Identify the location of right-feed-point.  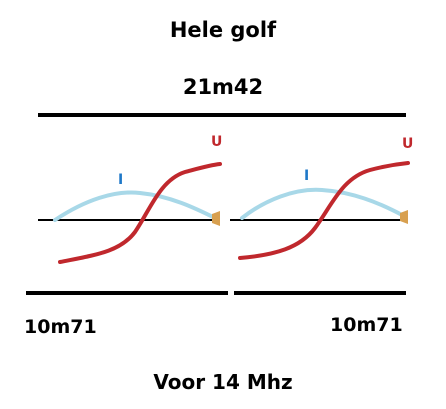
(404, 217).